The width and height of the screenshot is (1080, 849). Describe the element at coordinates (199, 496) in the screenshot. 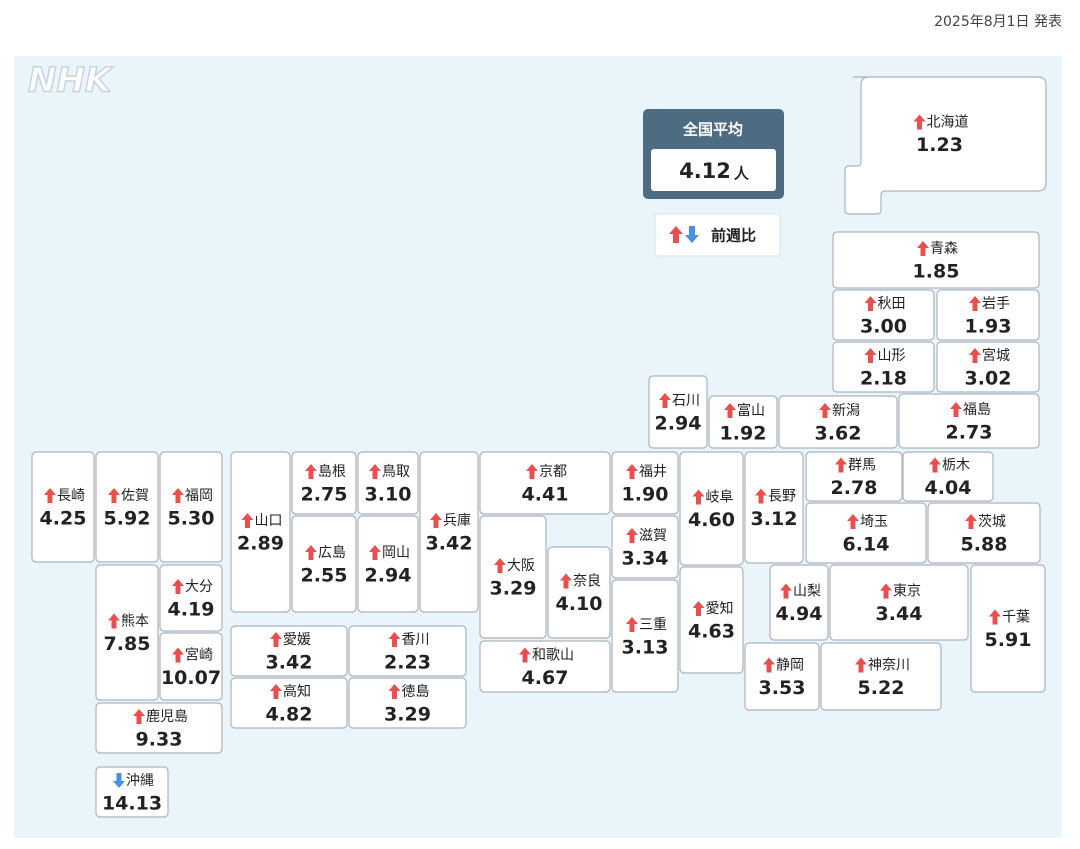

I see `prefecture-name: 福岡` at that location.